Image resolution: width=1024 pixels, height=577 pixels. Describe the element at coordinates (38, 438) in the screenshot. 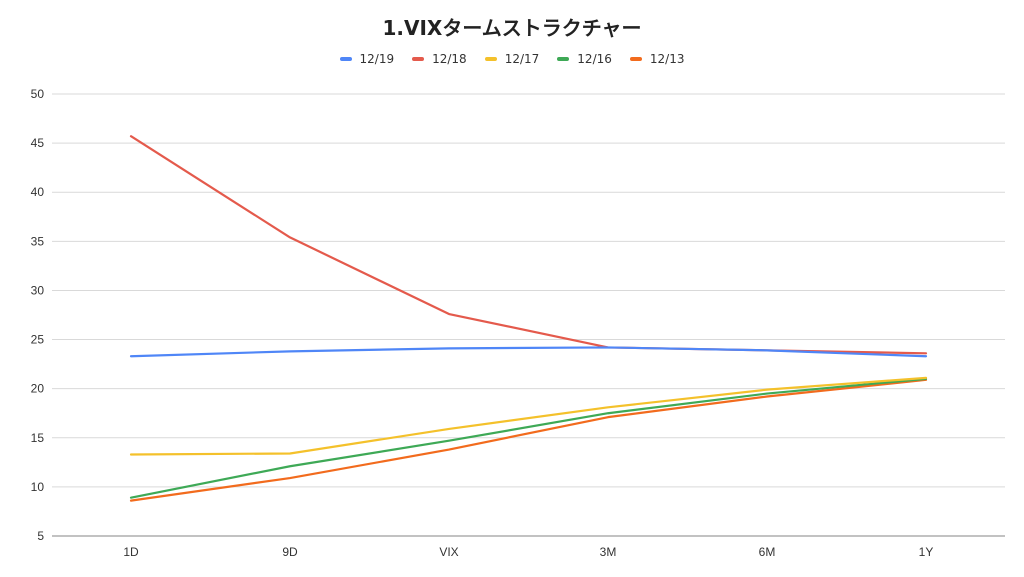

I see `y-tick-label: 15` at that location.